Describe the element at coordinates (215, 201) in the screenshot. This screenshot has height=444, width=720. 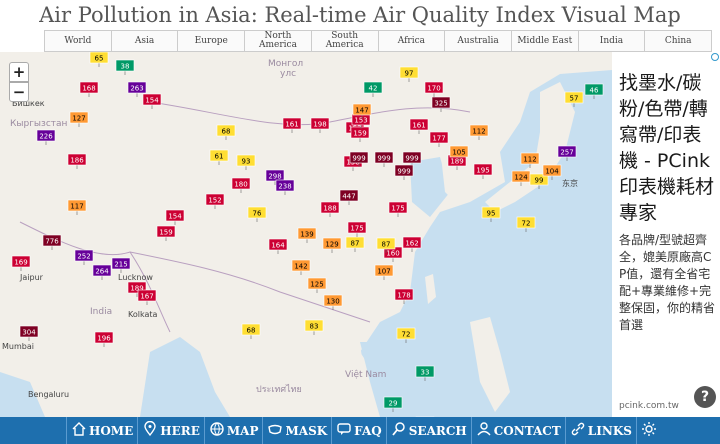
I see `aqi-station-marker: 152` at that location.